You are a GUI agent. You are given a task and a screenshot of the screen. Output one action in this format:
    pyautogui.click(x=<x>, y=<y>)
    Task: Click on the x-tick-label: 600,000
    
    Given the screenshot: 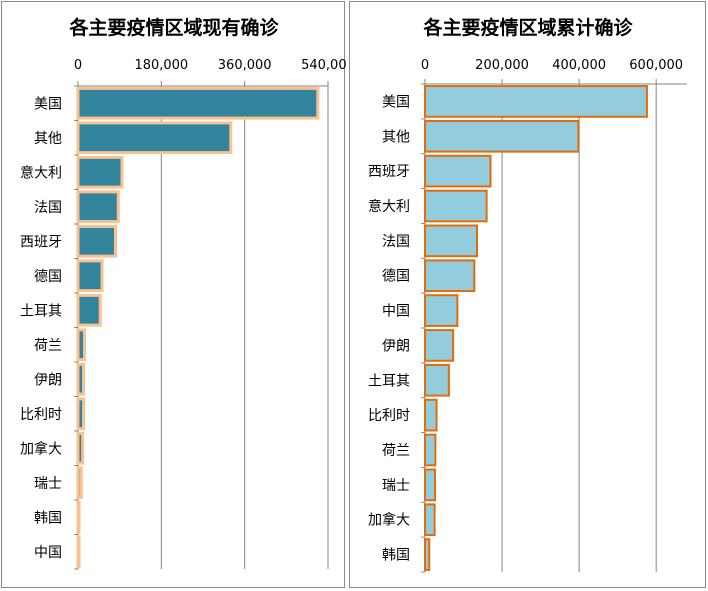 What is the action you would take?
    pyautogui.click(x=656, y=65)
    